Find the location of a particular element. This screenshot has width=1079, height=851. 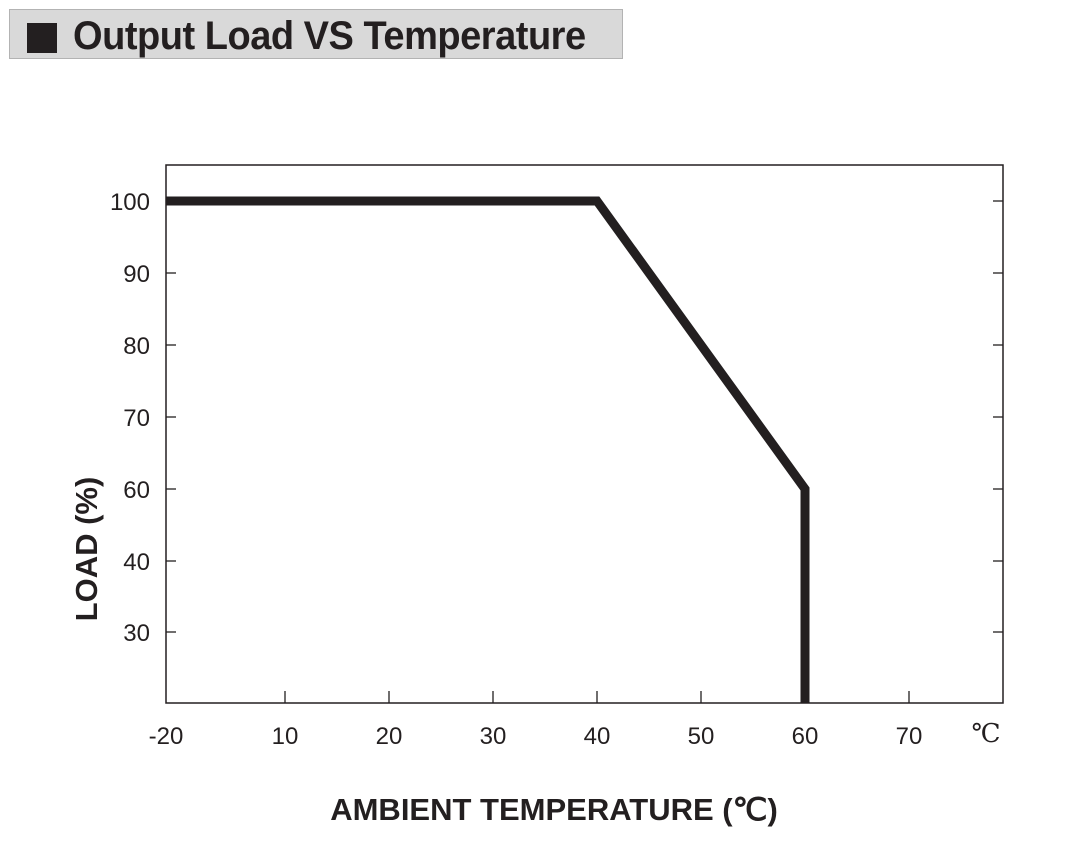

x-tick-label: 10 is located at coordinates (285, 736).